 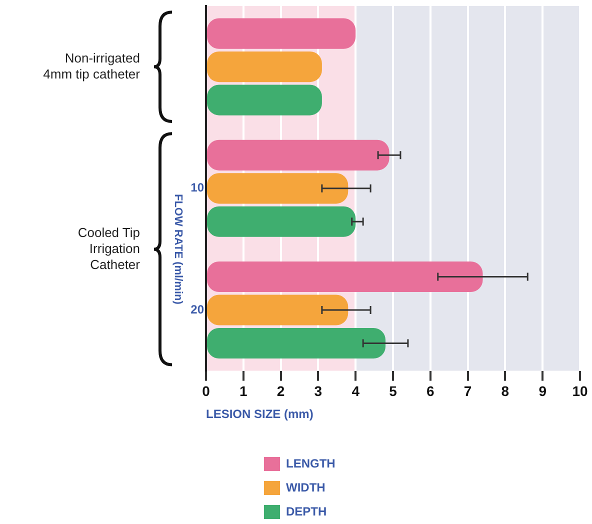 I want to click on x-tick-label: 7, so click(x=468, y=391).